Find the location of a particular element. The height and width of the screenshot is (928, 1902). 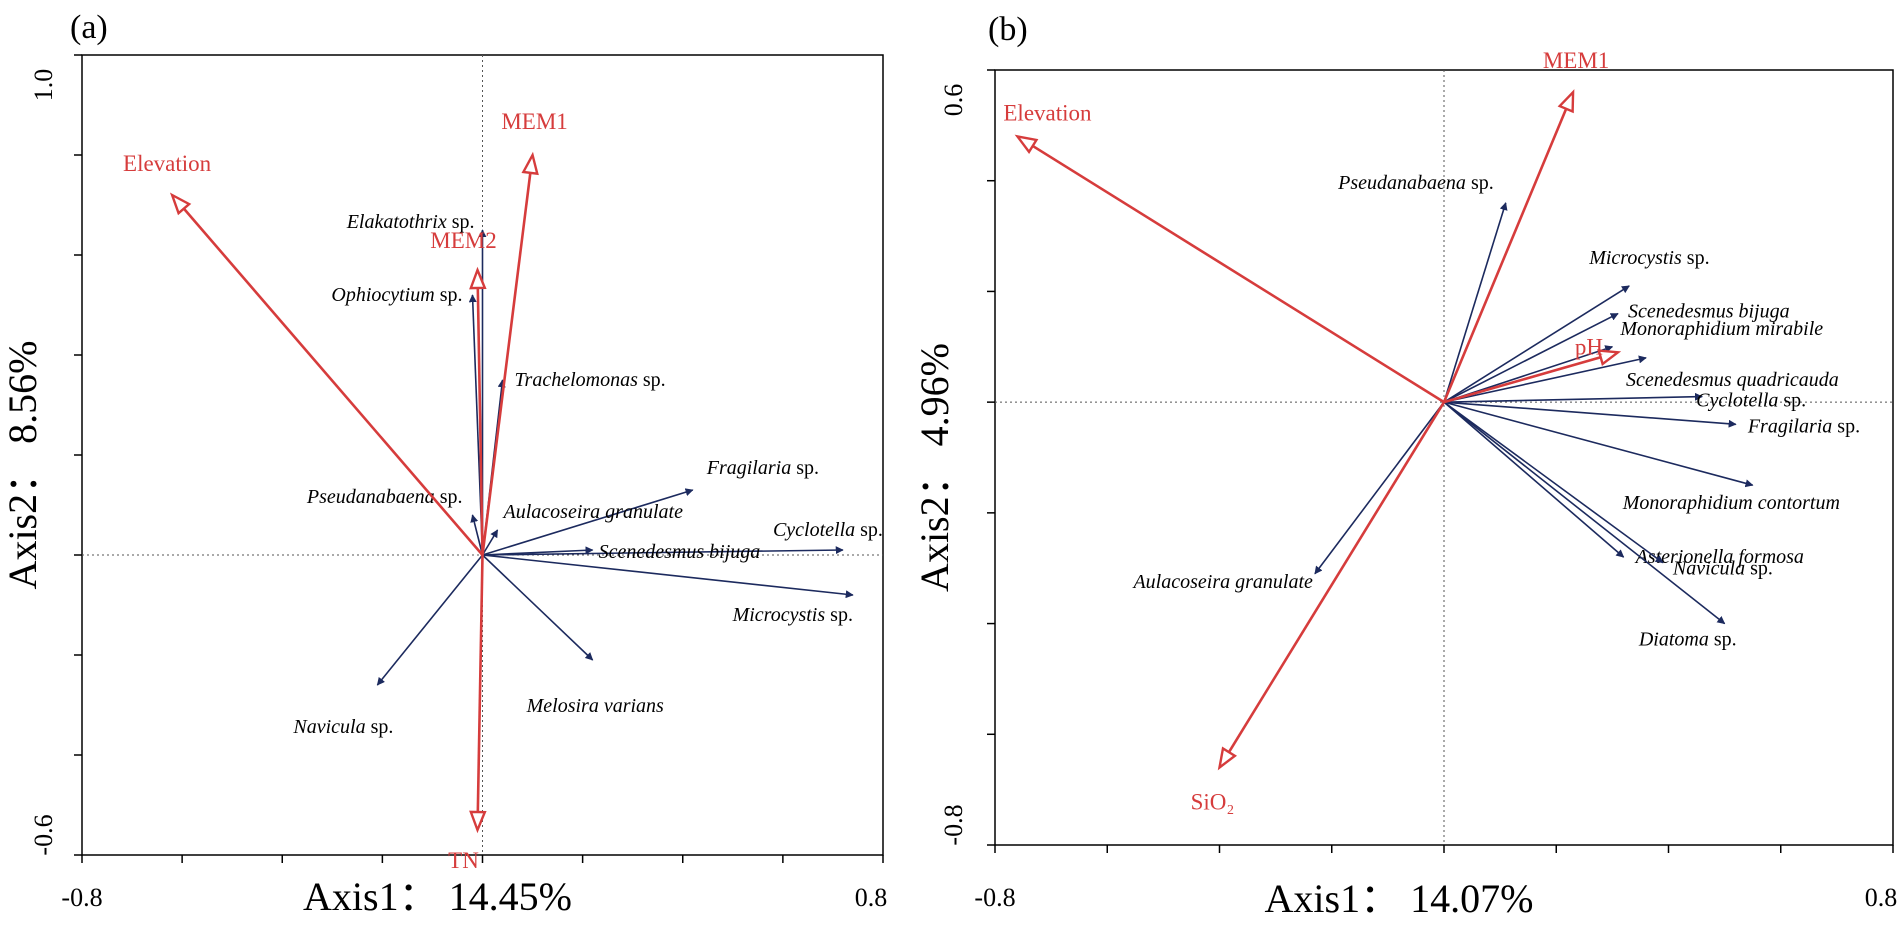

y-tick-label-max: 0.6 is located at coordinates (953, 100).